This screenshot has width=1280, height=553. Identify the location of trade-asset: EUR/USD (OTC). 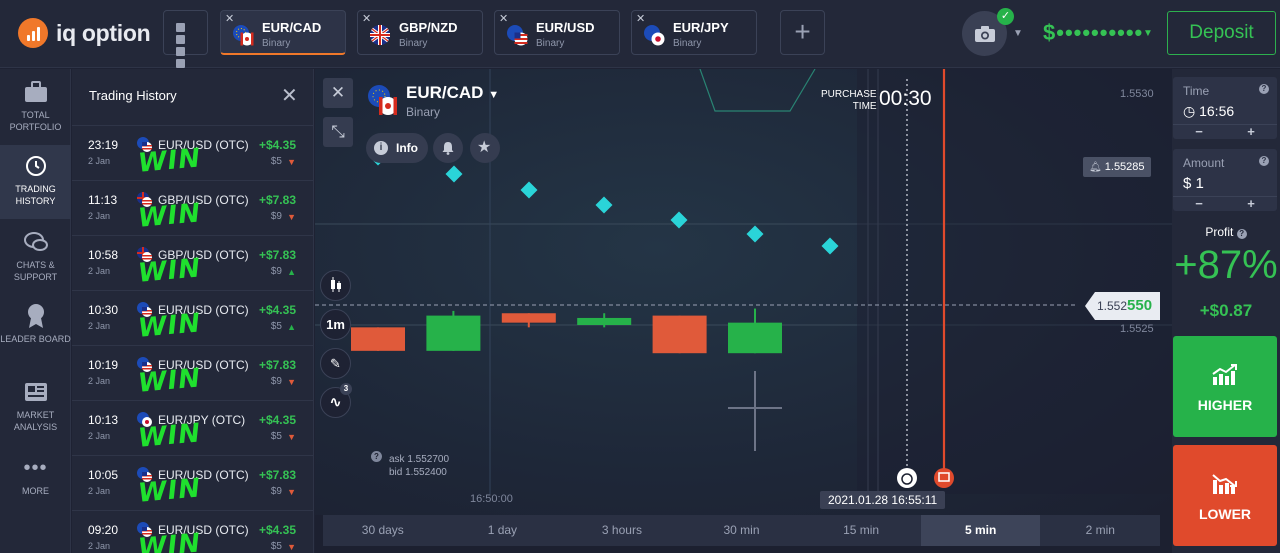
(203, 310).